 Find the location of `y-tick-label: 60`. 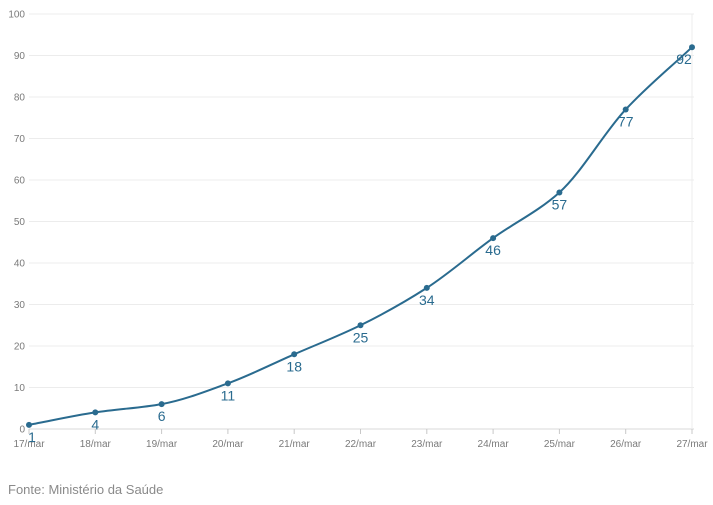

y-tick-label: 60 is located at coordinates (20, 181).